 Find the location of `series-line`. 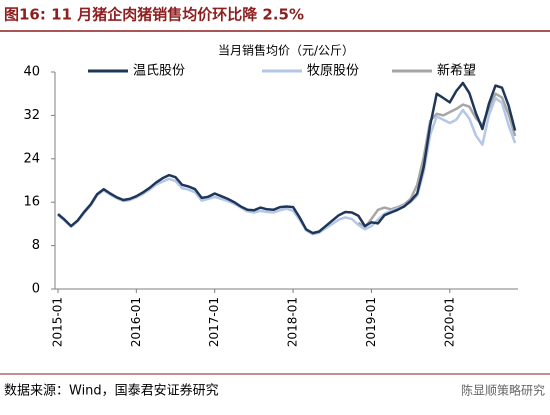

series-line is located at coordinates (437, 160).